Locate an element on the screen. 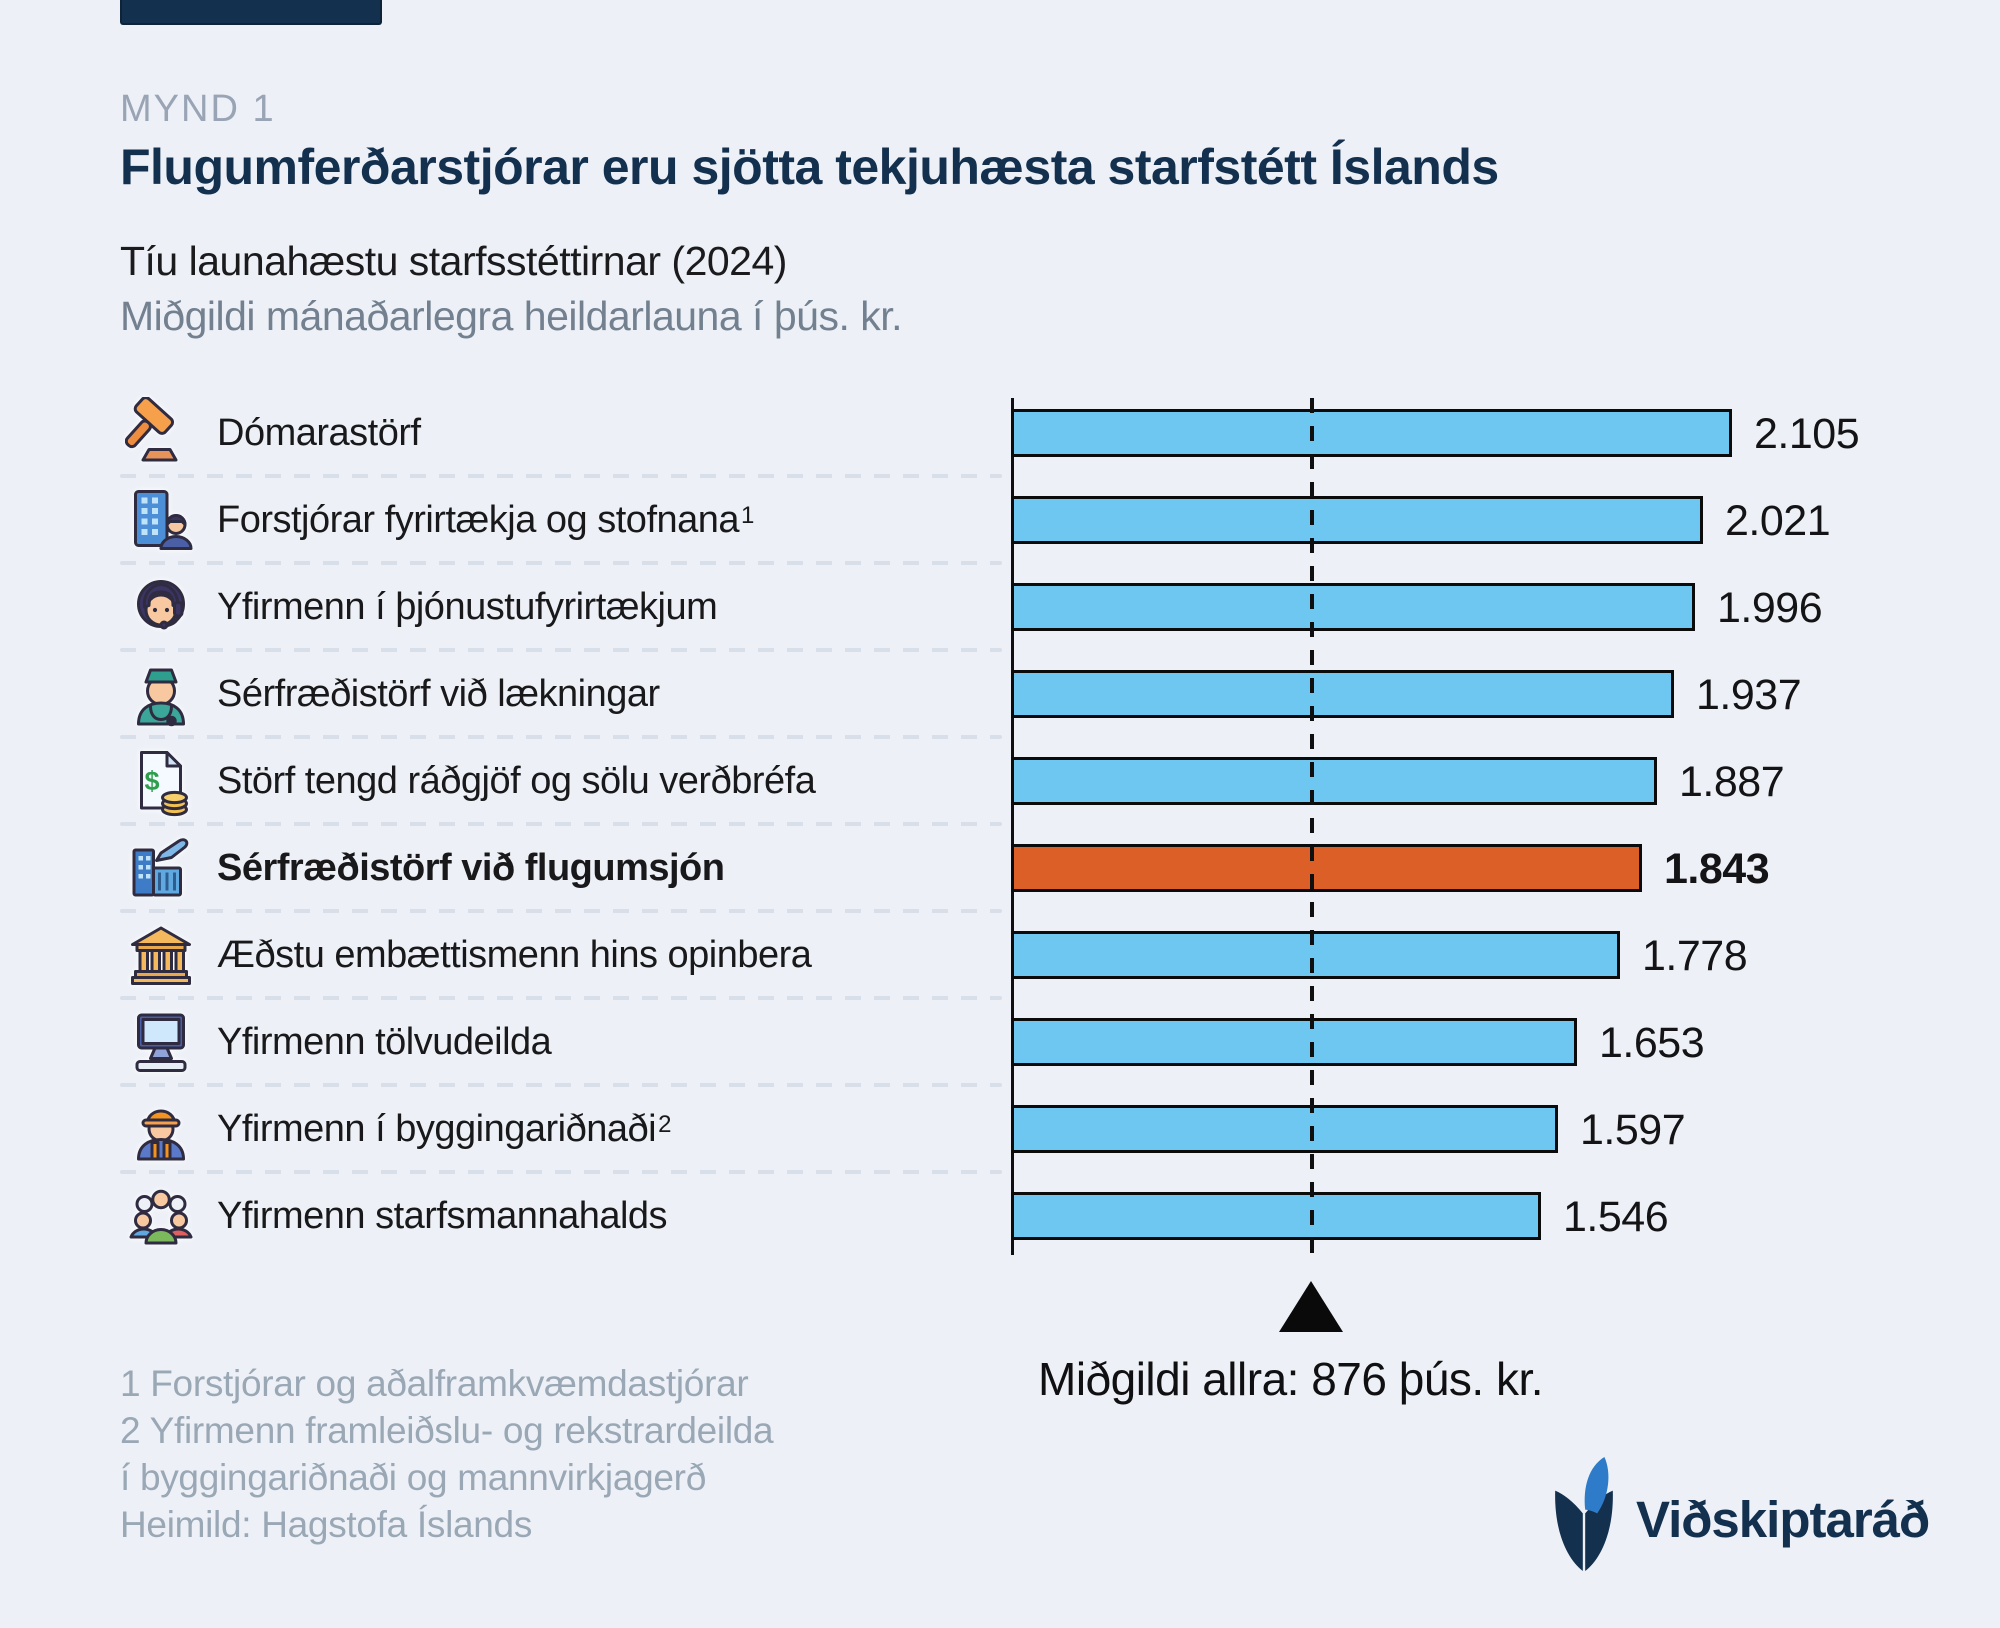 Image resolution: width=2000 pixels, height=1628 pixels. row-label: Yfirmenn í þjónustufyrirtækjum is located at coordinates (467, 606).